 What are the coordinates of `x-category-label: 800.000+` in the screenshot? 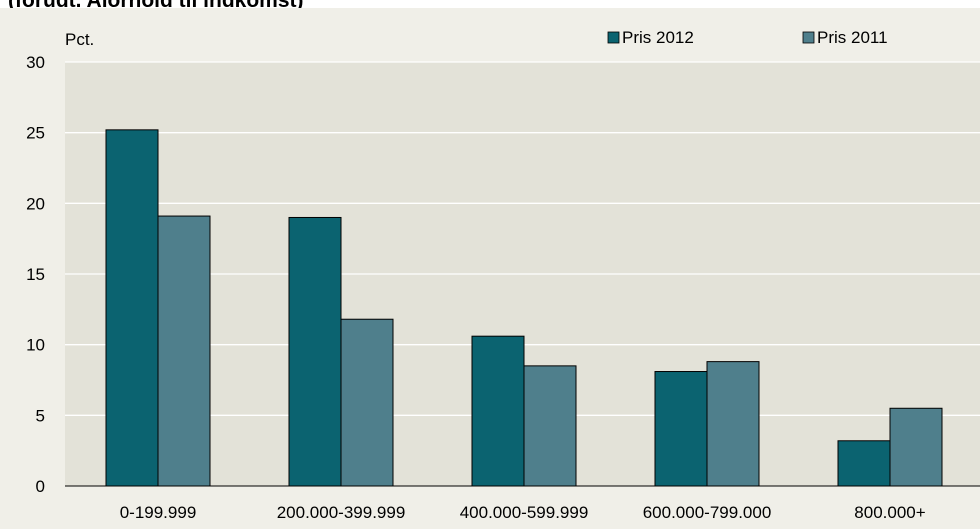 It's located at (889, 512).